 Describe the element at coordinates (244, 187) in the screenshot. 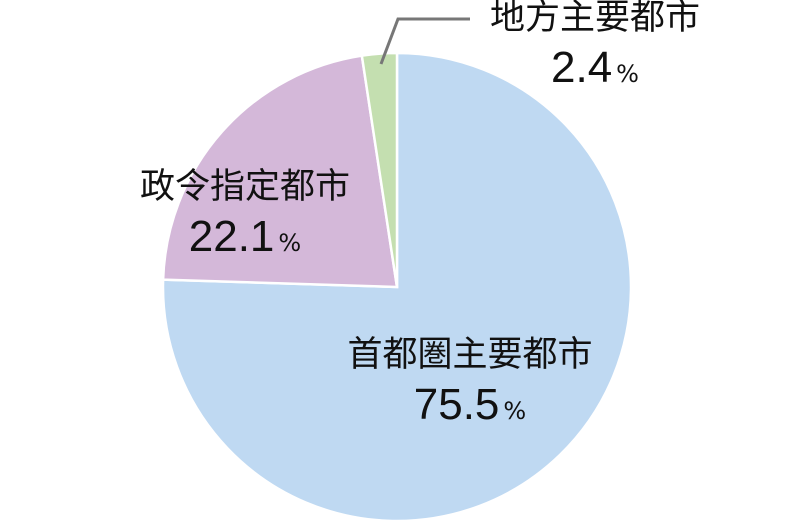

I see `slice-label: 政令指定都市` at that location.